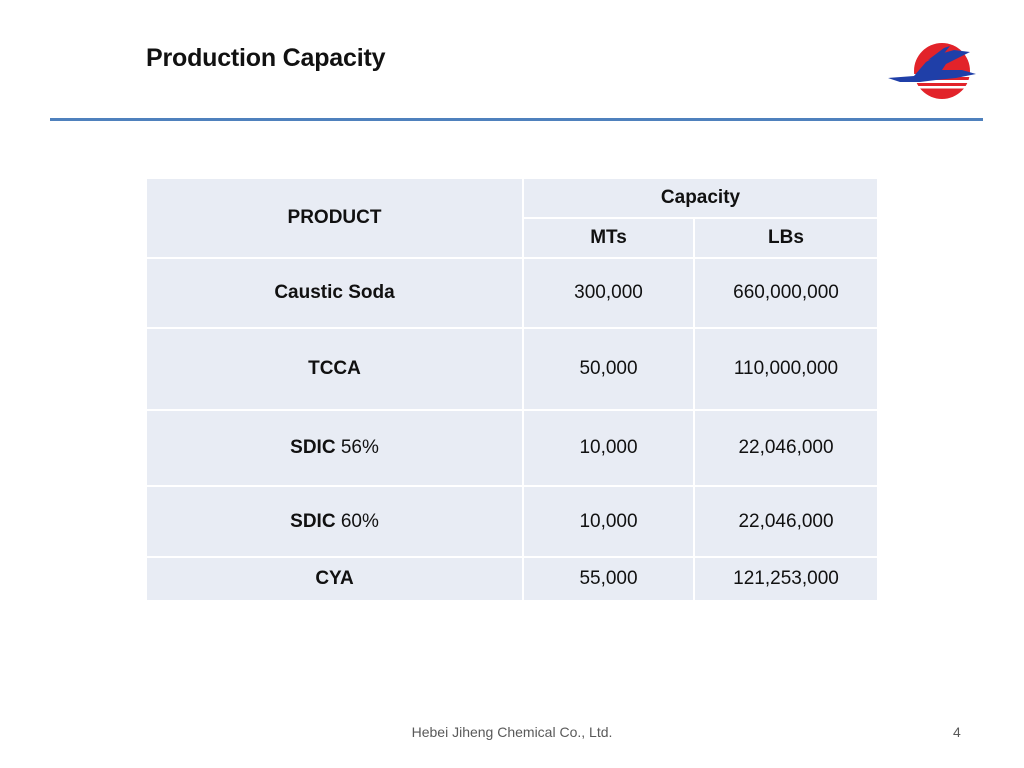 The width and height of the screenshot is (1024, 768). Describe the element at coordinates (700, 198) in the screenshot. I see `header-capacity: Capacity` at that location.